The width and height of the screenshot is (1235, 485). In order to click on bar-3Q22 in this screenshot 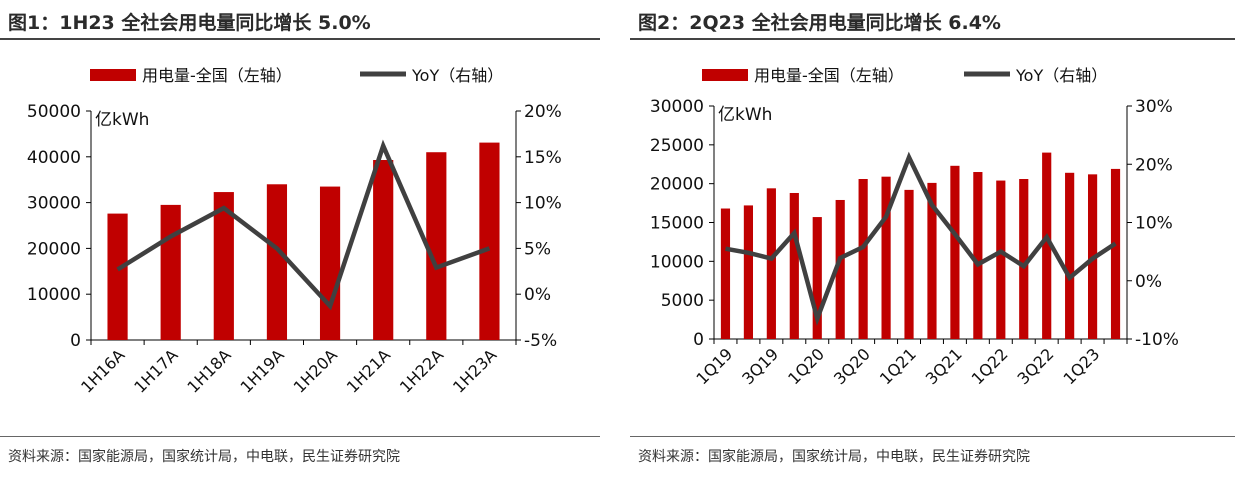, I will do `click(1047, 245)`.